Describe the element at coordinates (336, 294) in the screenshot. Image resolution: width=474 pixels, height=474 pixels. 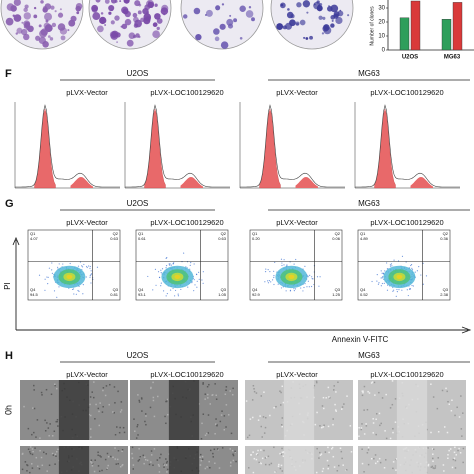
I see `quadrant-value: 1.25` at that location.